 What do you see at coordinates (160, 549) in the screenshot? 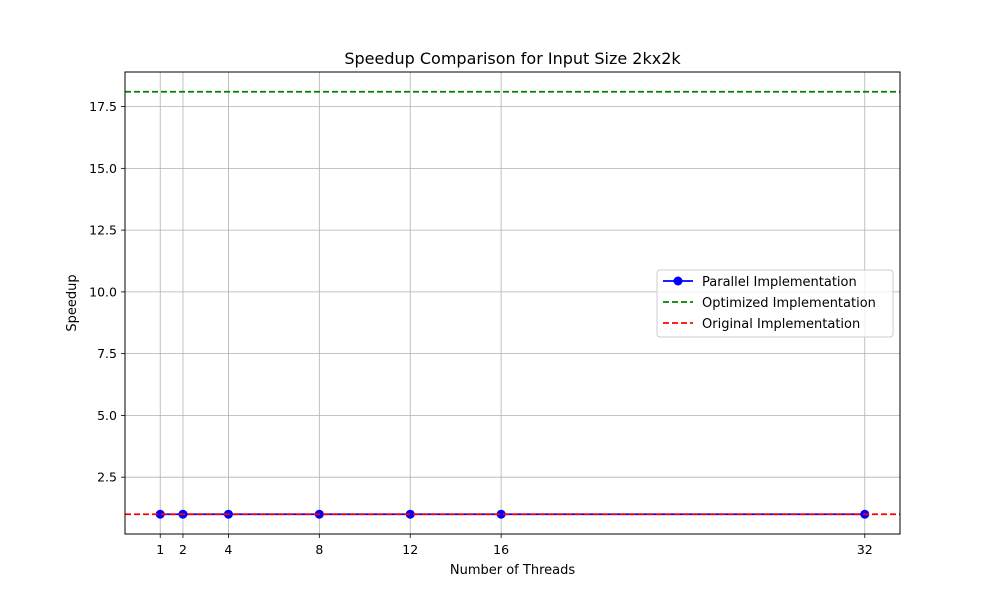
I see `x-tick-label: 1` at bounding box center [160, 549].